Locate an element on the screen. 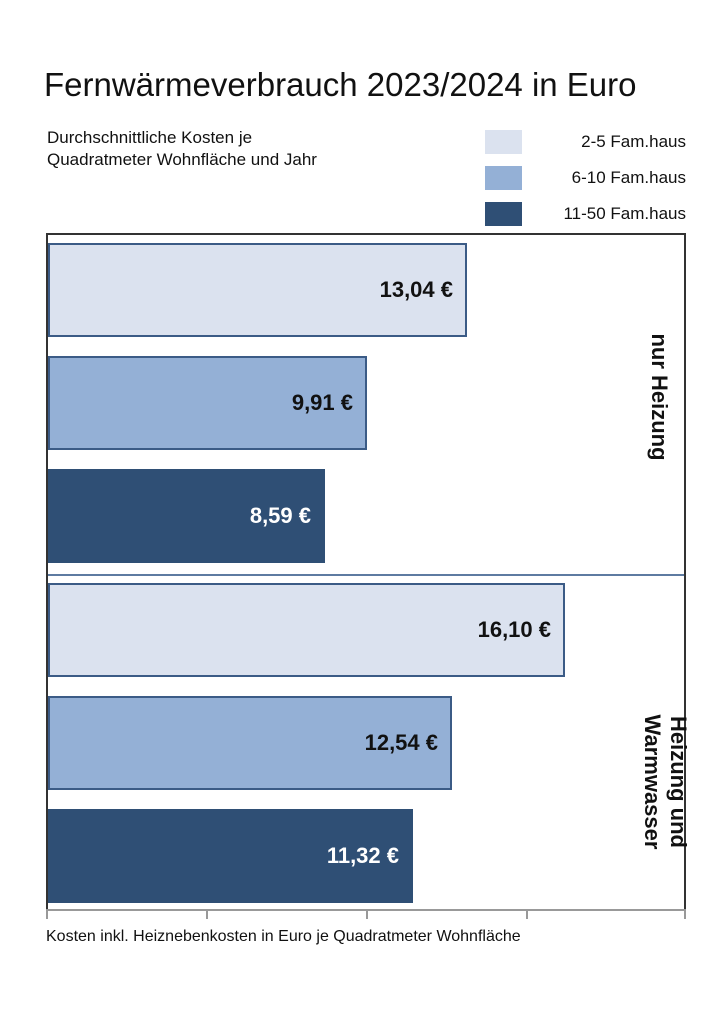 The height and width of the screenshot is (1024, 724). subtitle-line-1: Durchschnittliche Kosten je is located at coordinates (150, 137).